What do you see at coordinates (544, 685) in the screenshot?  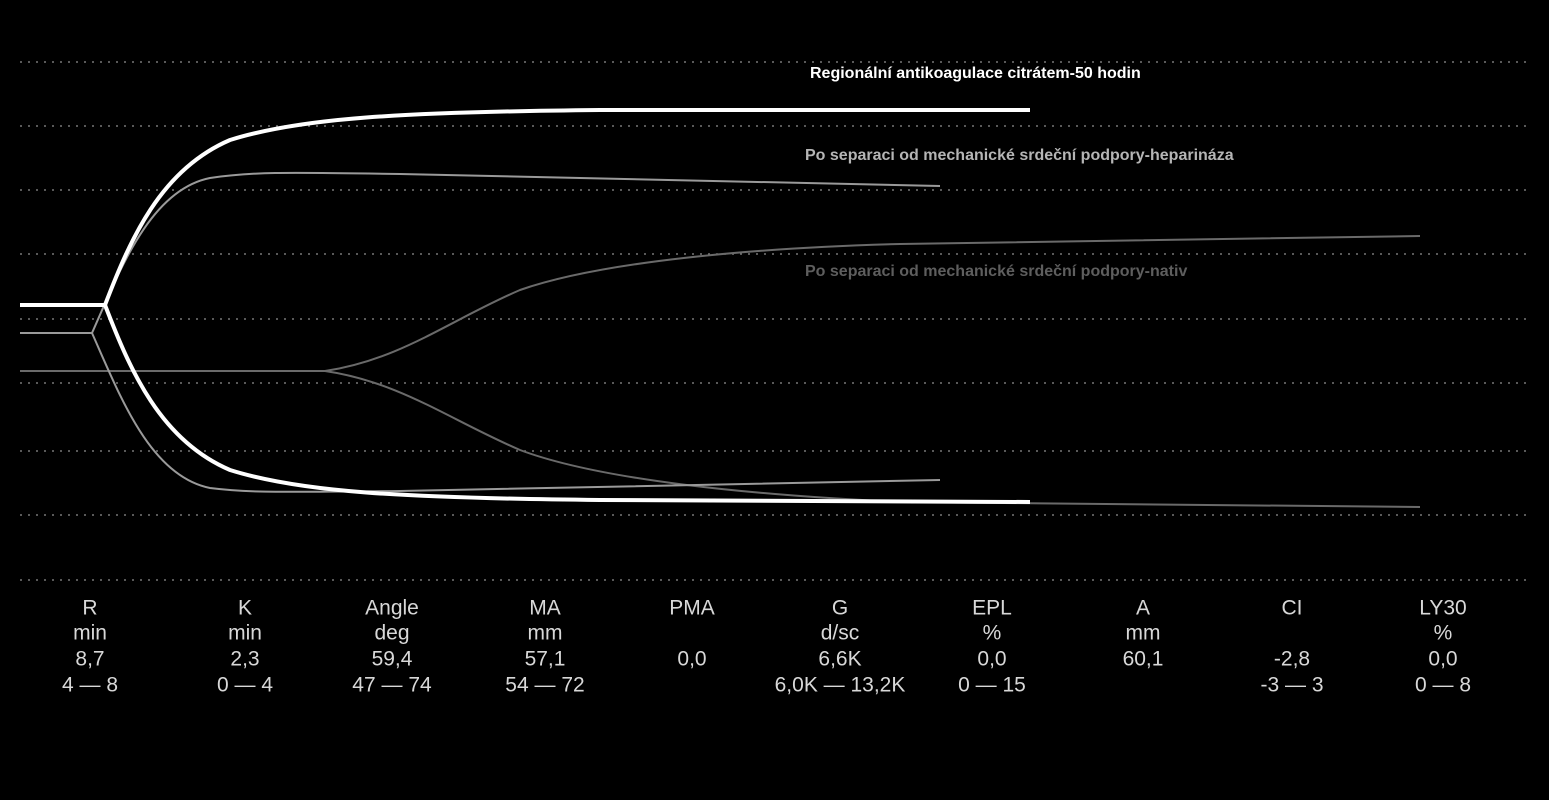 I see `param-range: 54 — 72` at bounding box center [544, 685].